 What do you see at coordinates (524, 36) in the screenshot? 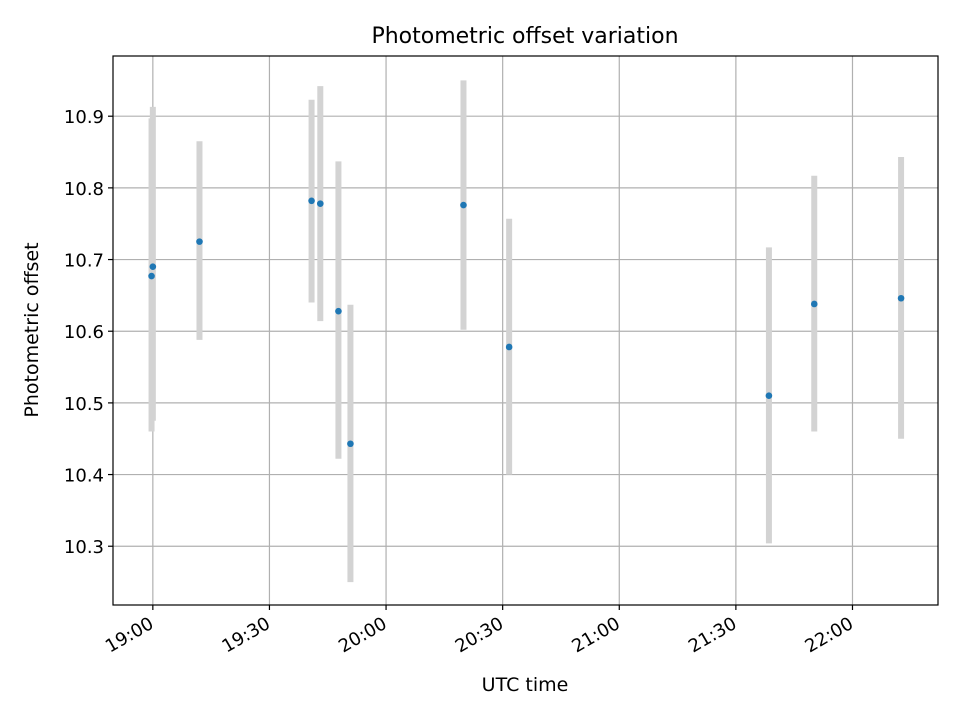
I see `chart-title: Photometric offset variation` at bounding box center [524, 36].